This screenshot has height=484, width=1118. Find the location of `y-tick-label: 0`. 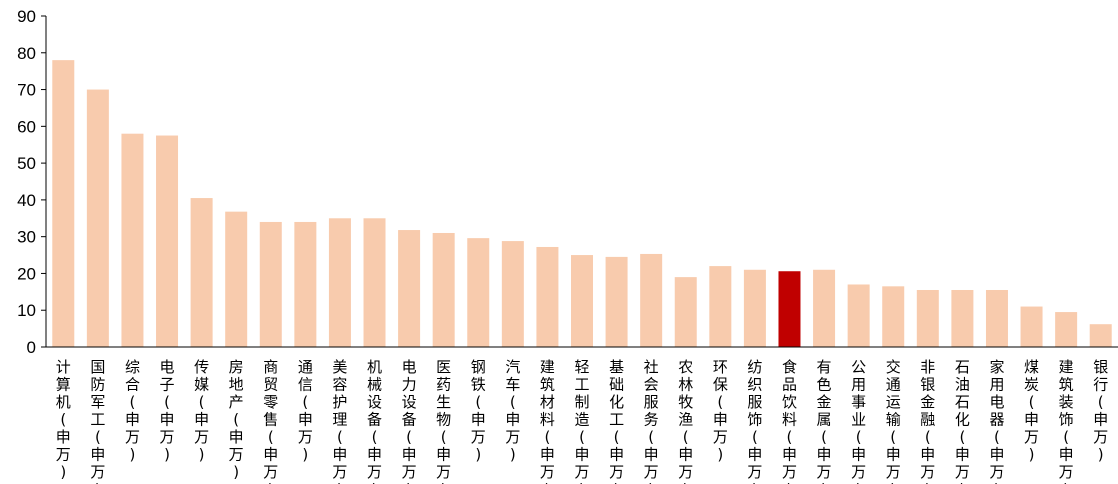

y-tick-label: 0 is located at coordinates (31, 347).